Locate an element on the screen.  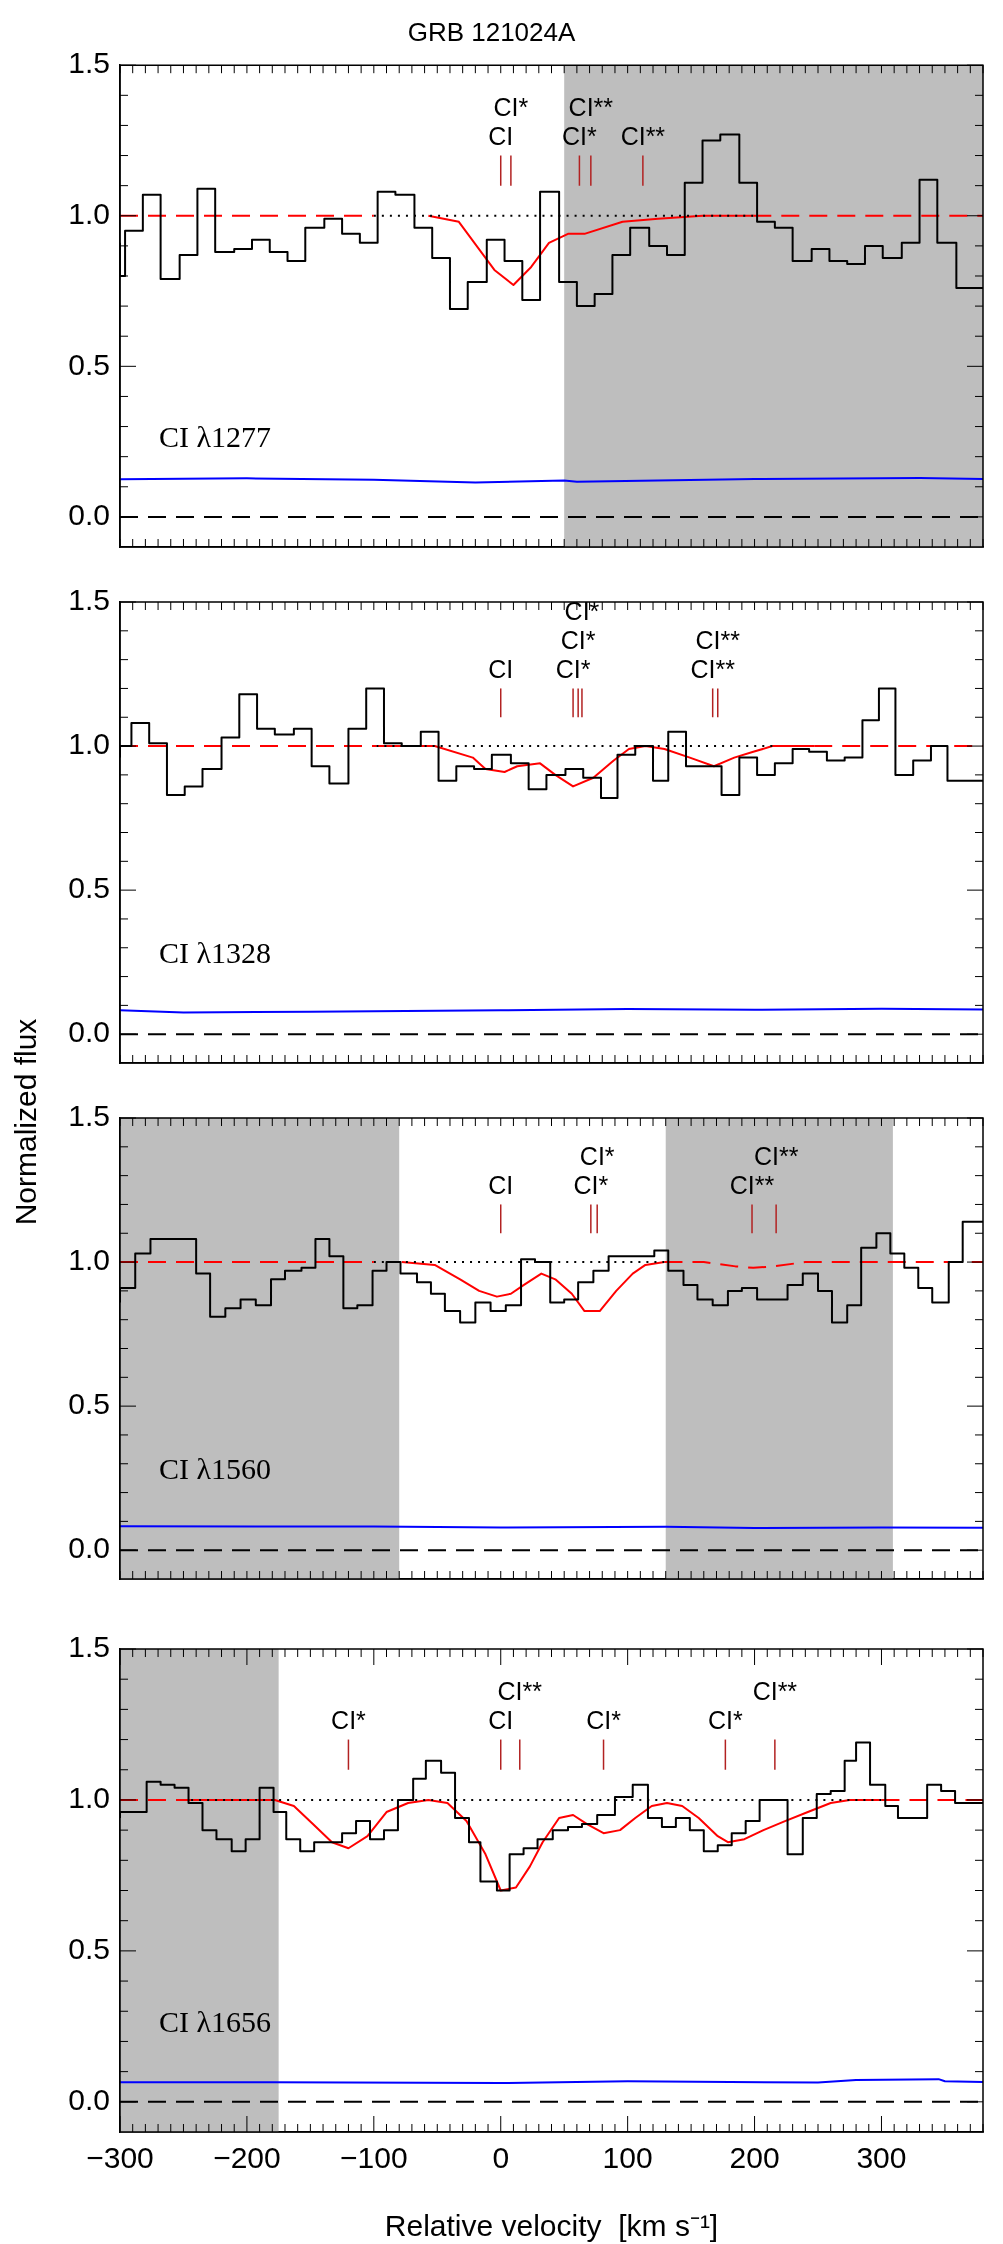
x-tick-label: 0 is located at coordinates (501, 2158).